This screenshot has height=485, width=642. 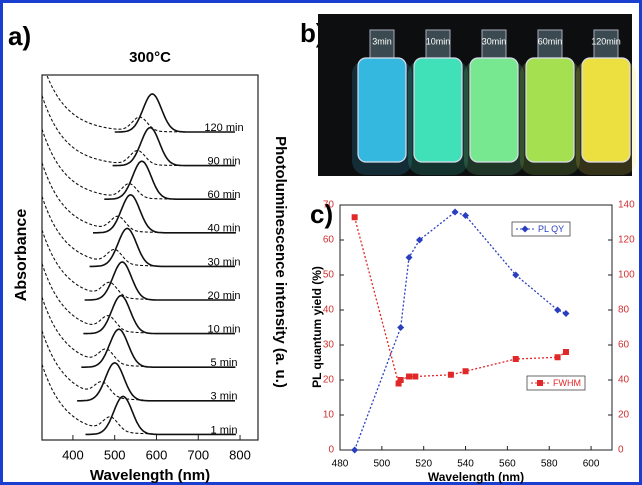 What do you see at coordinates (494, 41) in the screenshot?
I see `vial-label: 30min` at bounding box center [494, 41].